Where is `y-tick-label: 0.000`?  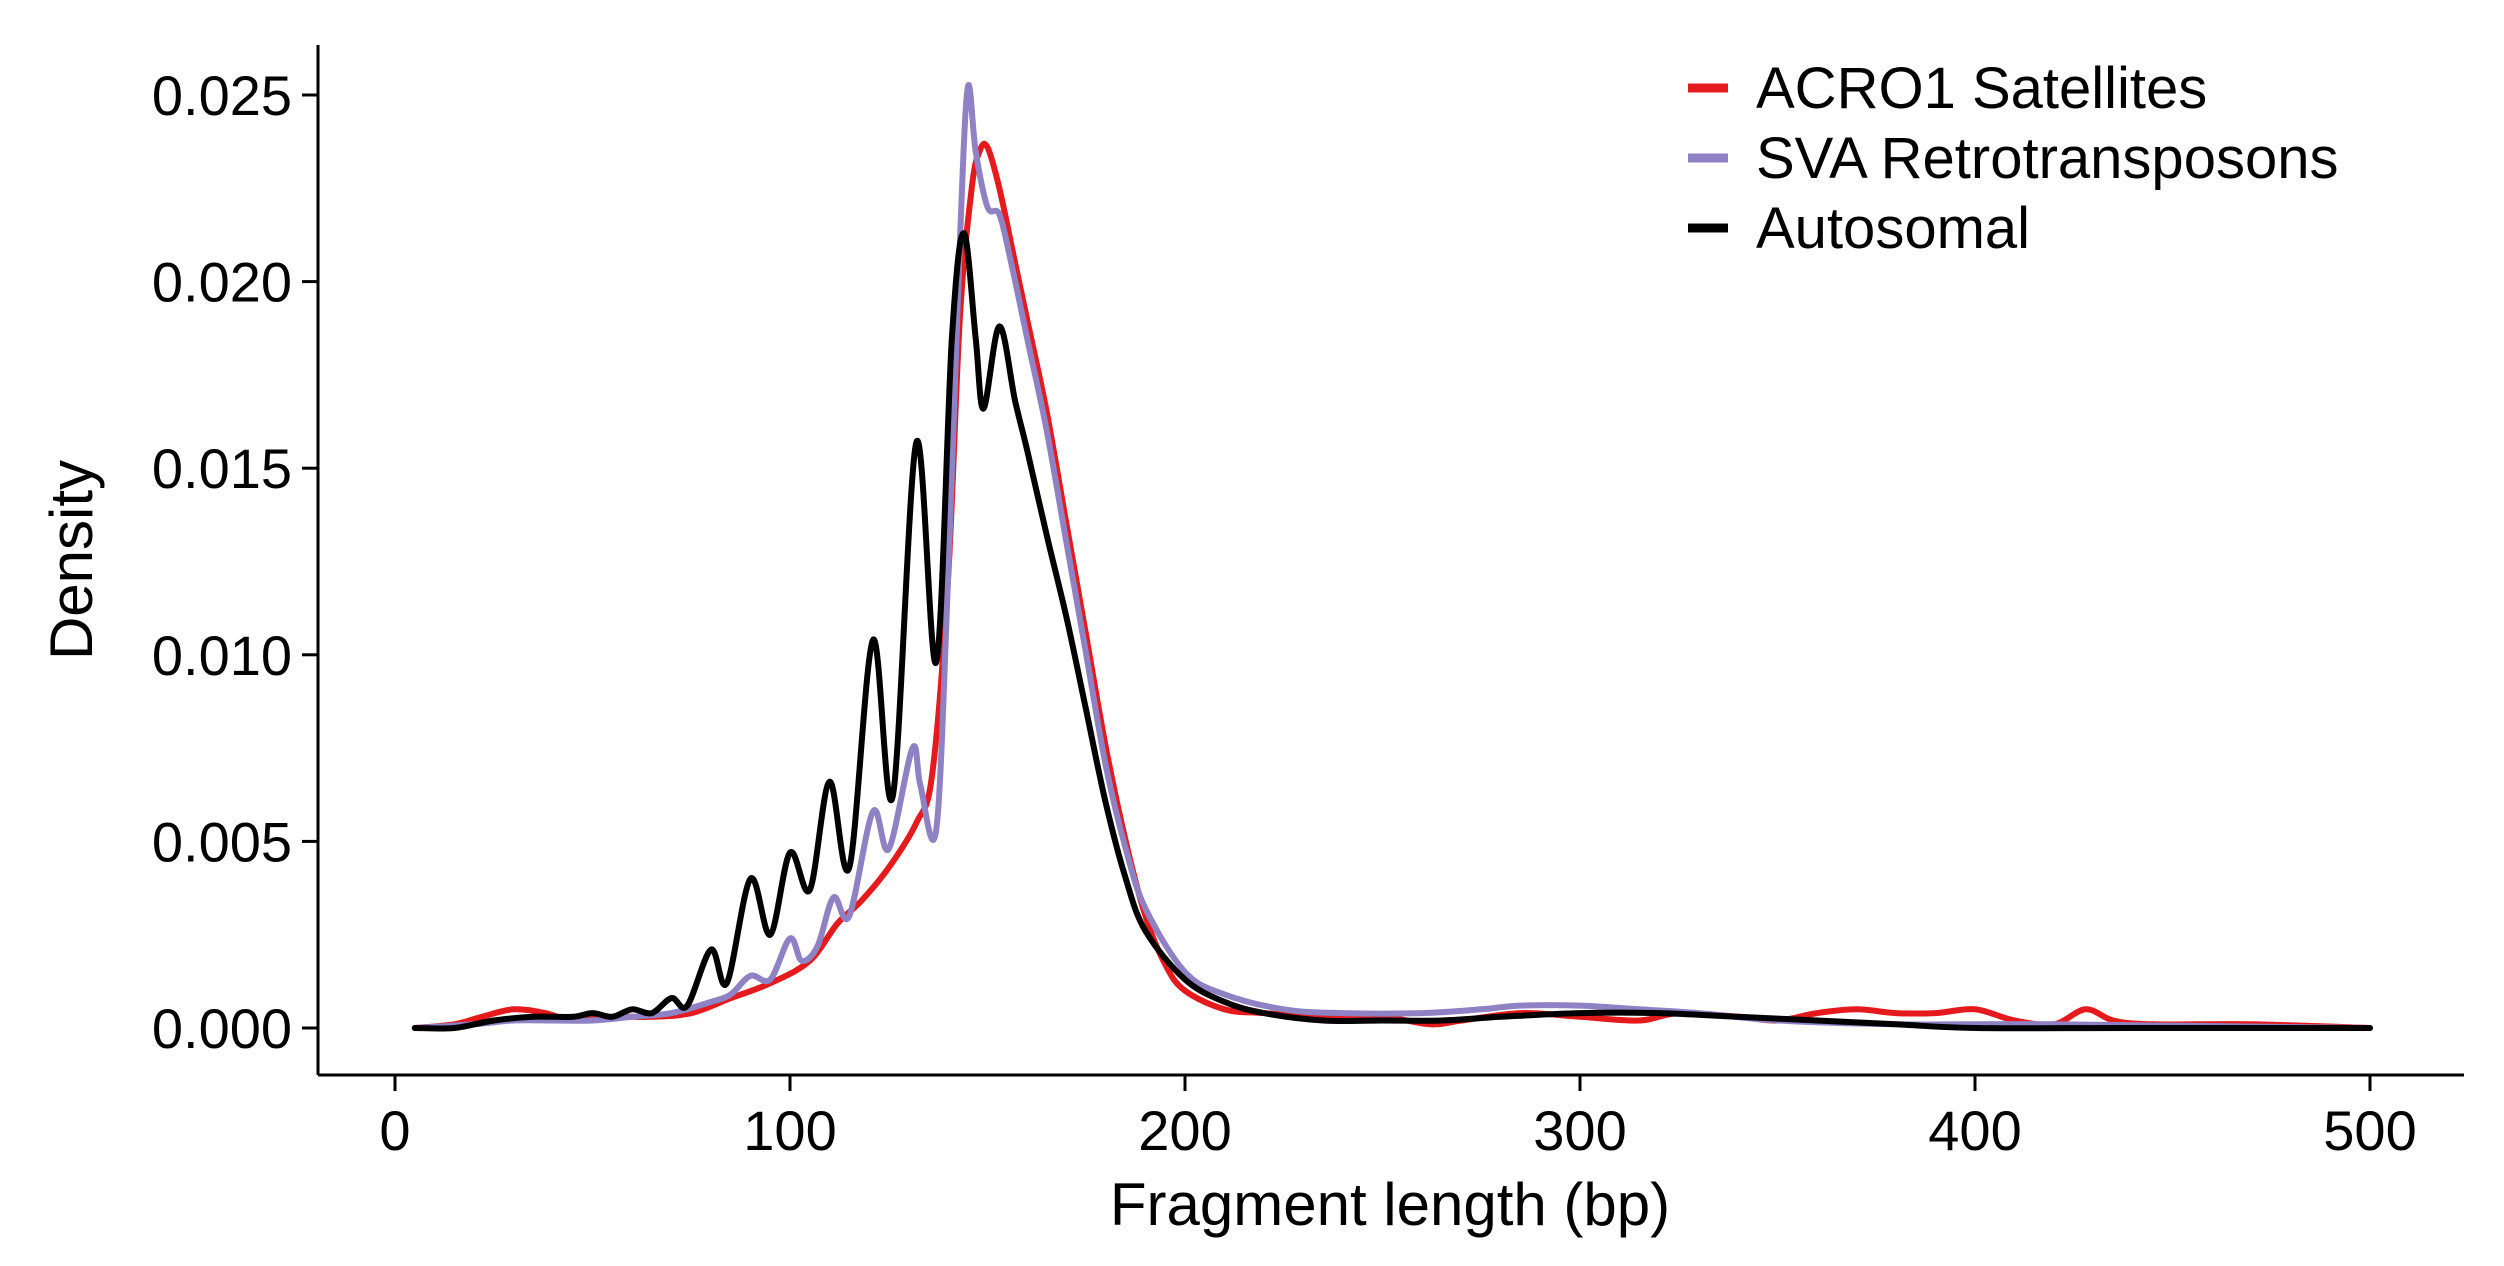 y-tick-label: 0.000 is located at coordinates (222, 1028).